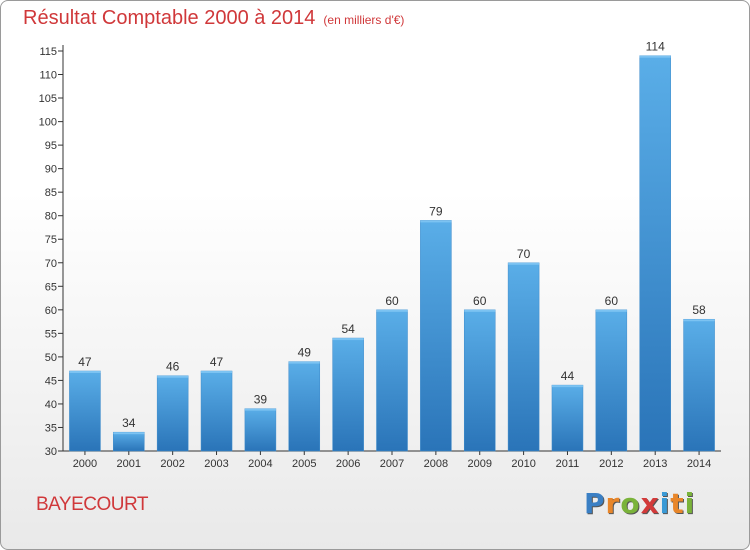 The height and width of the screenshot is (550, 750). I want to click on x-tick-label: 2002, so click(172, 464).